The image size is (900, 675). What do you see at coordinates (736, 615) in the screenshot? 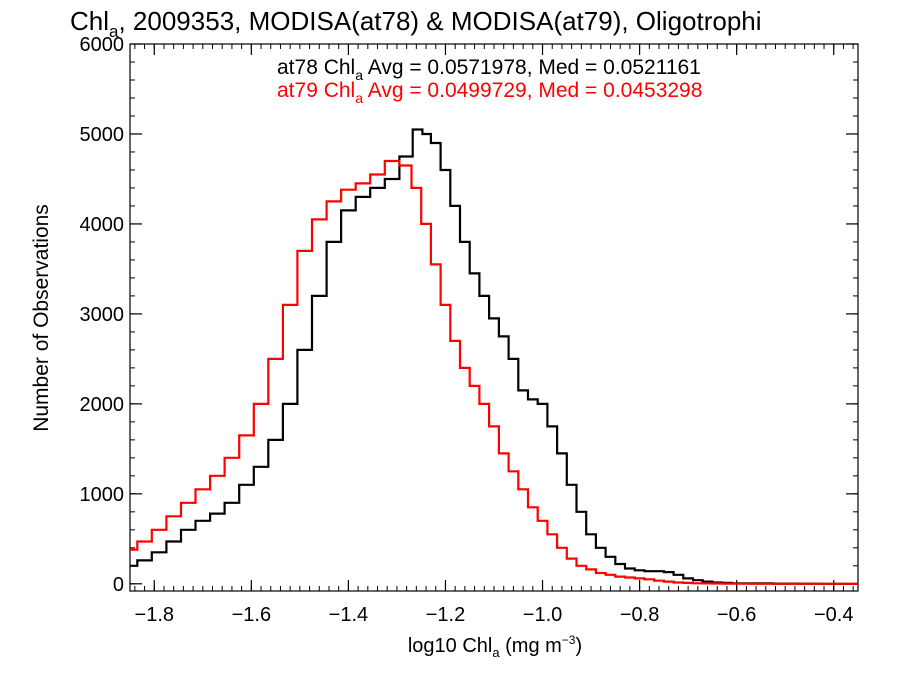
I see `x-tick-label: −0.6` at bounding box center [736, 615].